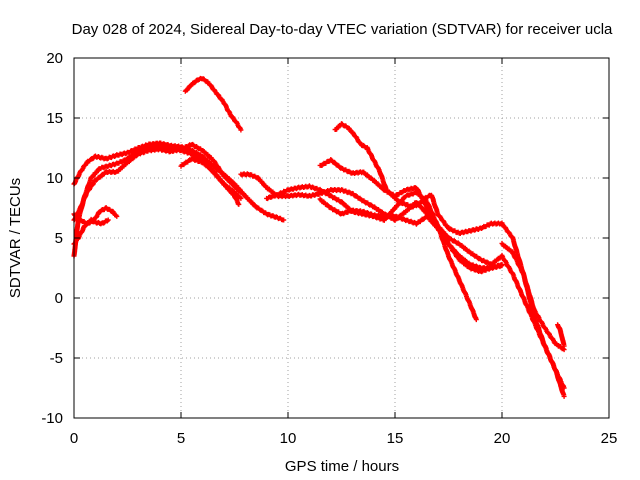  What do you see at coordinates (59, 238) in the screenshot?
I see `y-tick-label: 5` at bounding box center [59, 238].